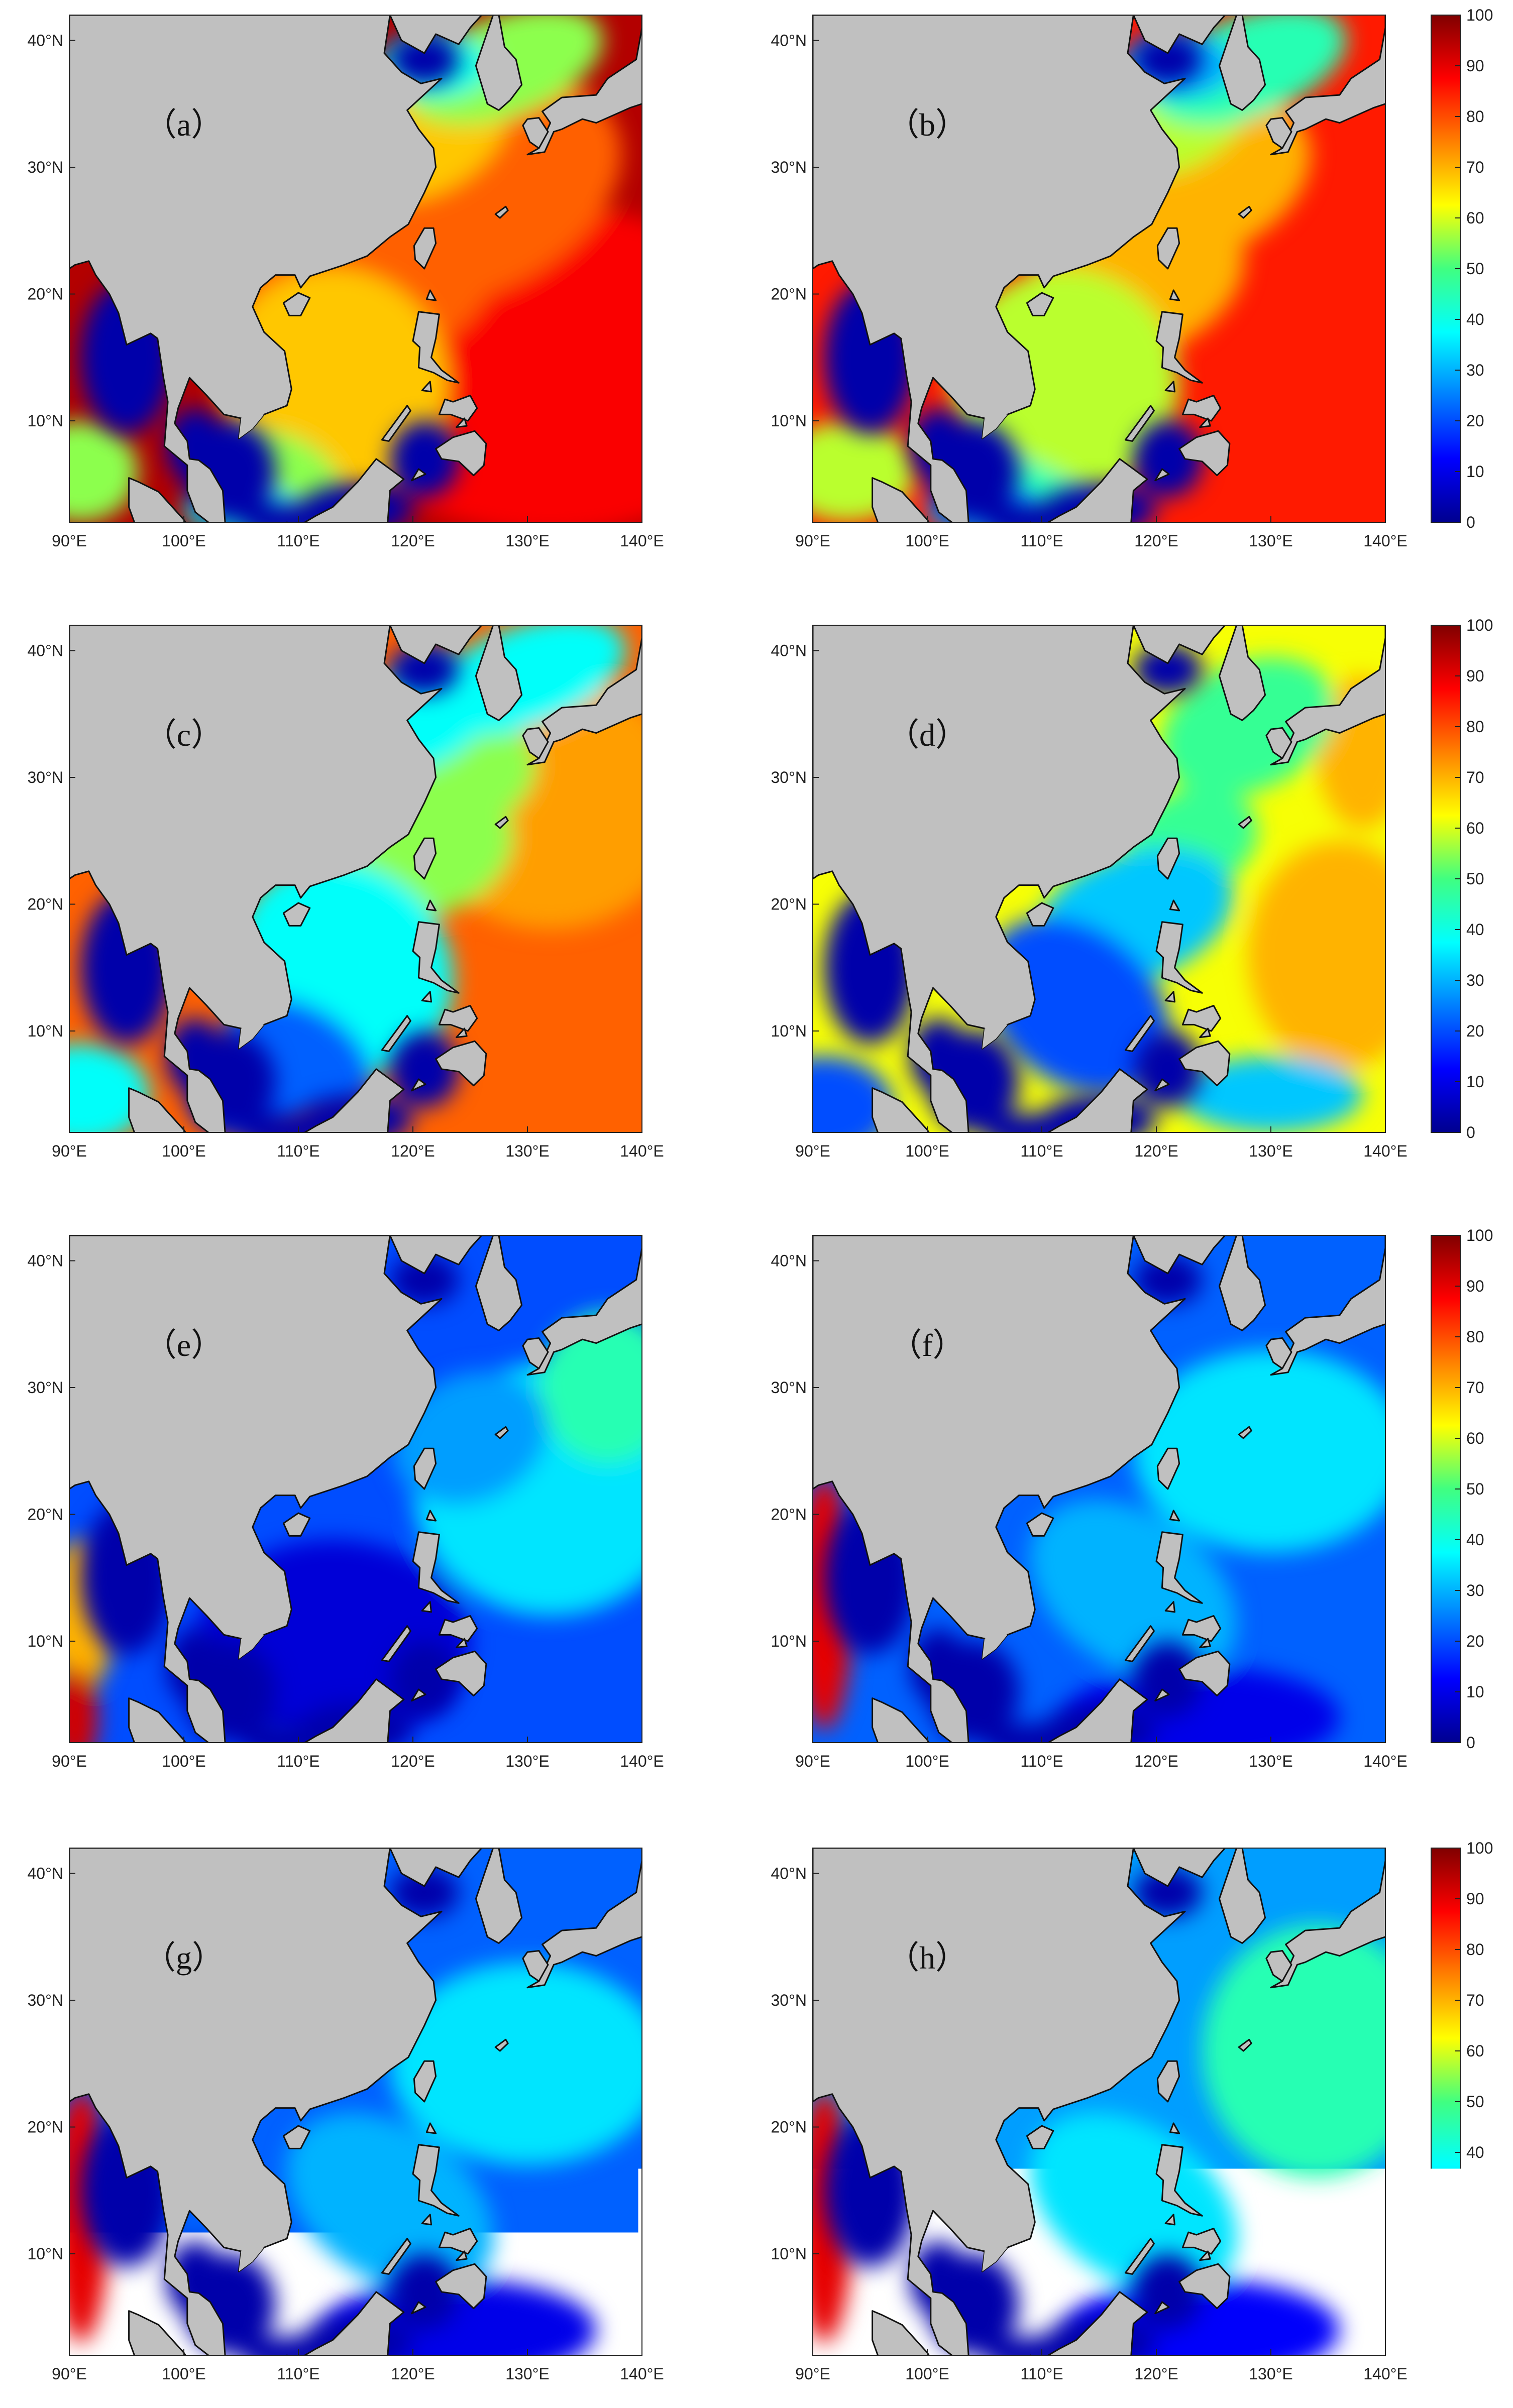 This screenshot has height=2408, width=1513. What do you see at coordinates (184, 1958) in the screenshot?
I see `panel-label: （g）` at bounding box center [184, 1958].